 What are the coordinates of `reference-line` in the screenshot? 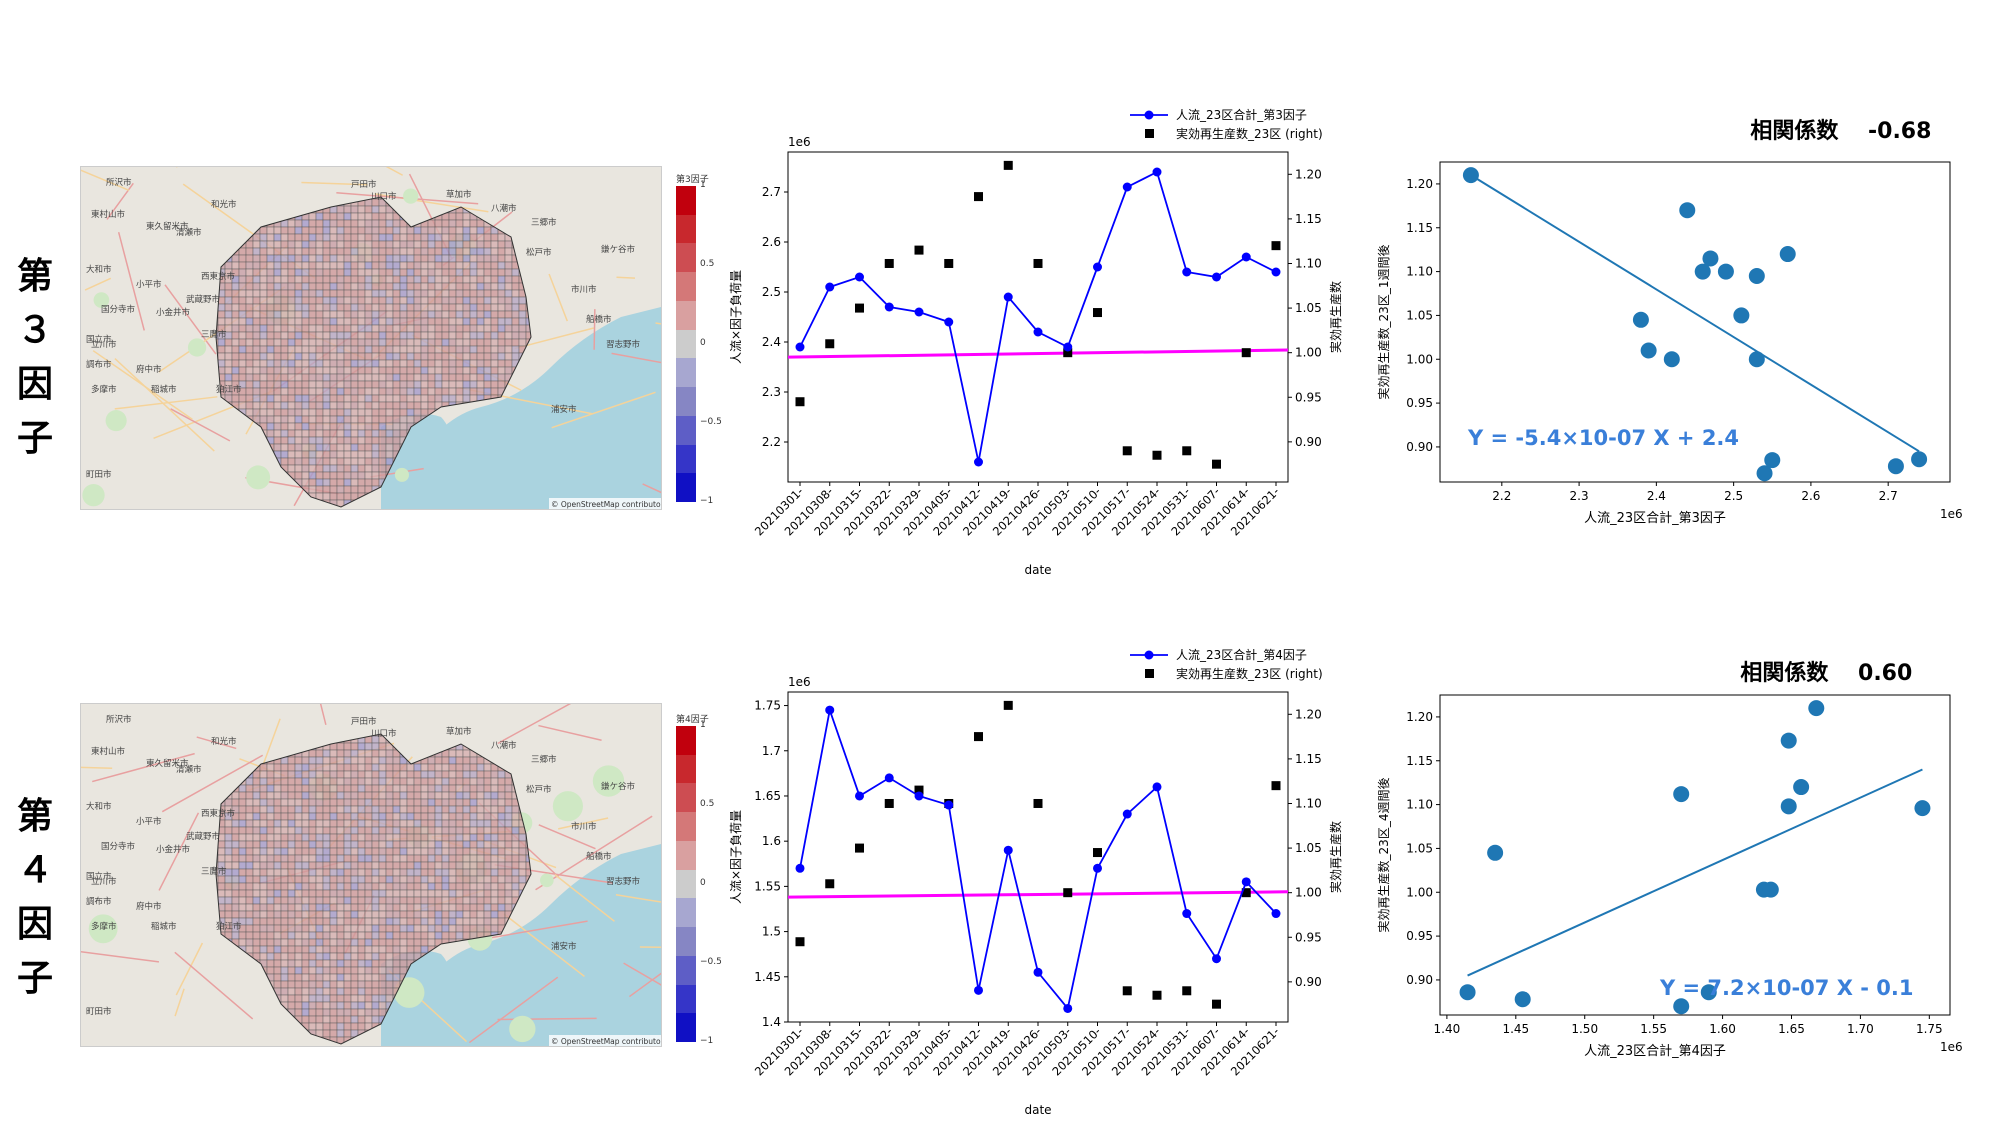 It's located at (1038, 353).